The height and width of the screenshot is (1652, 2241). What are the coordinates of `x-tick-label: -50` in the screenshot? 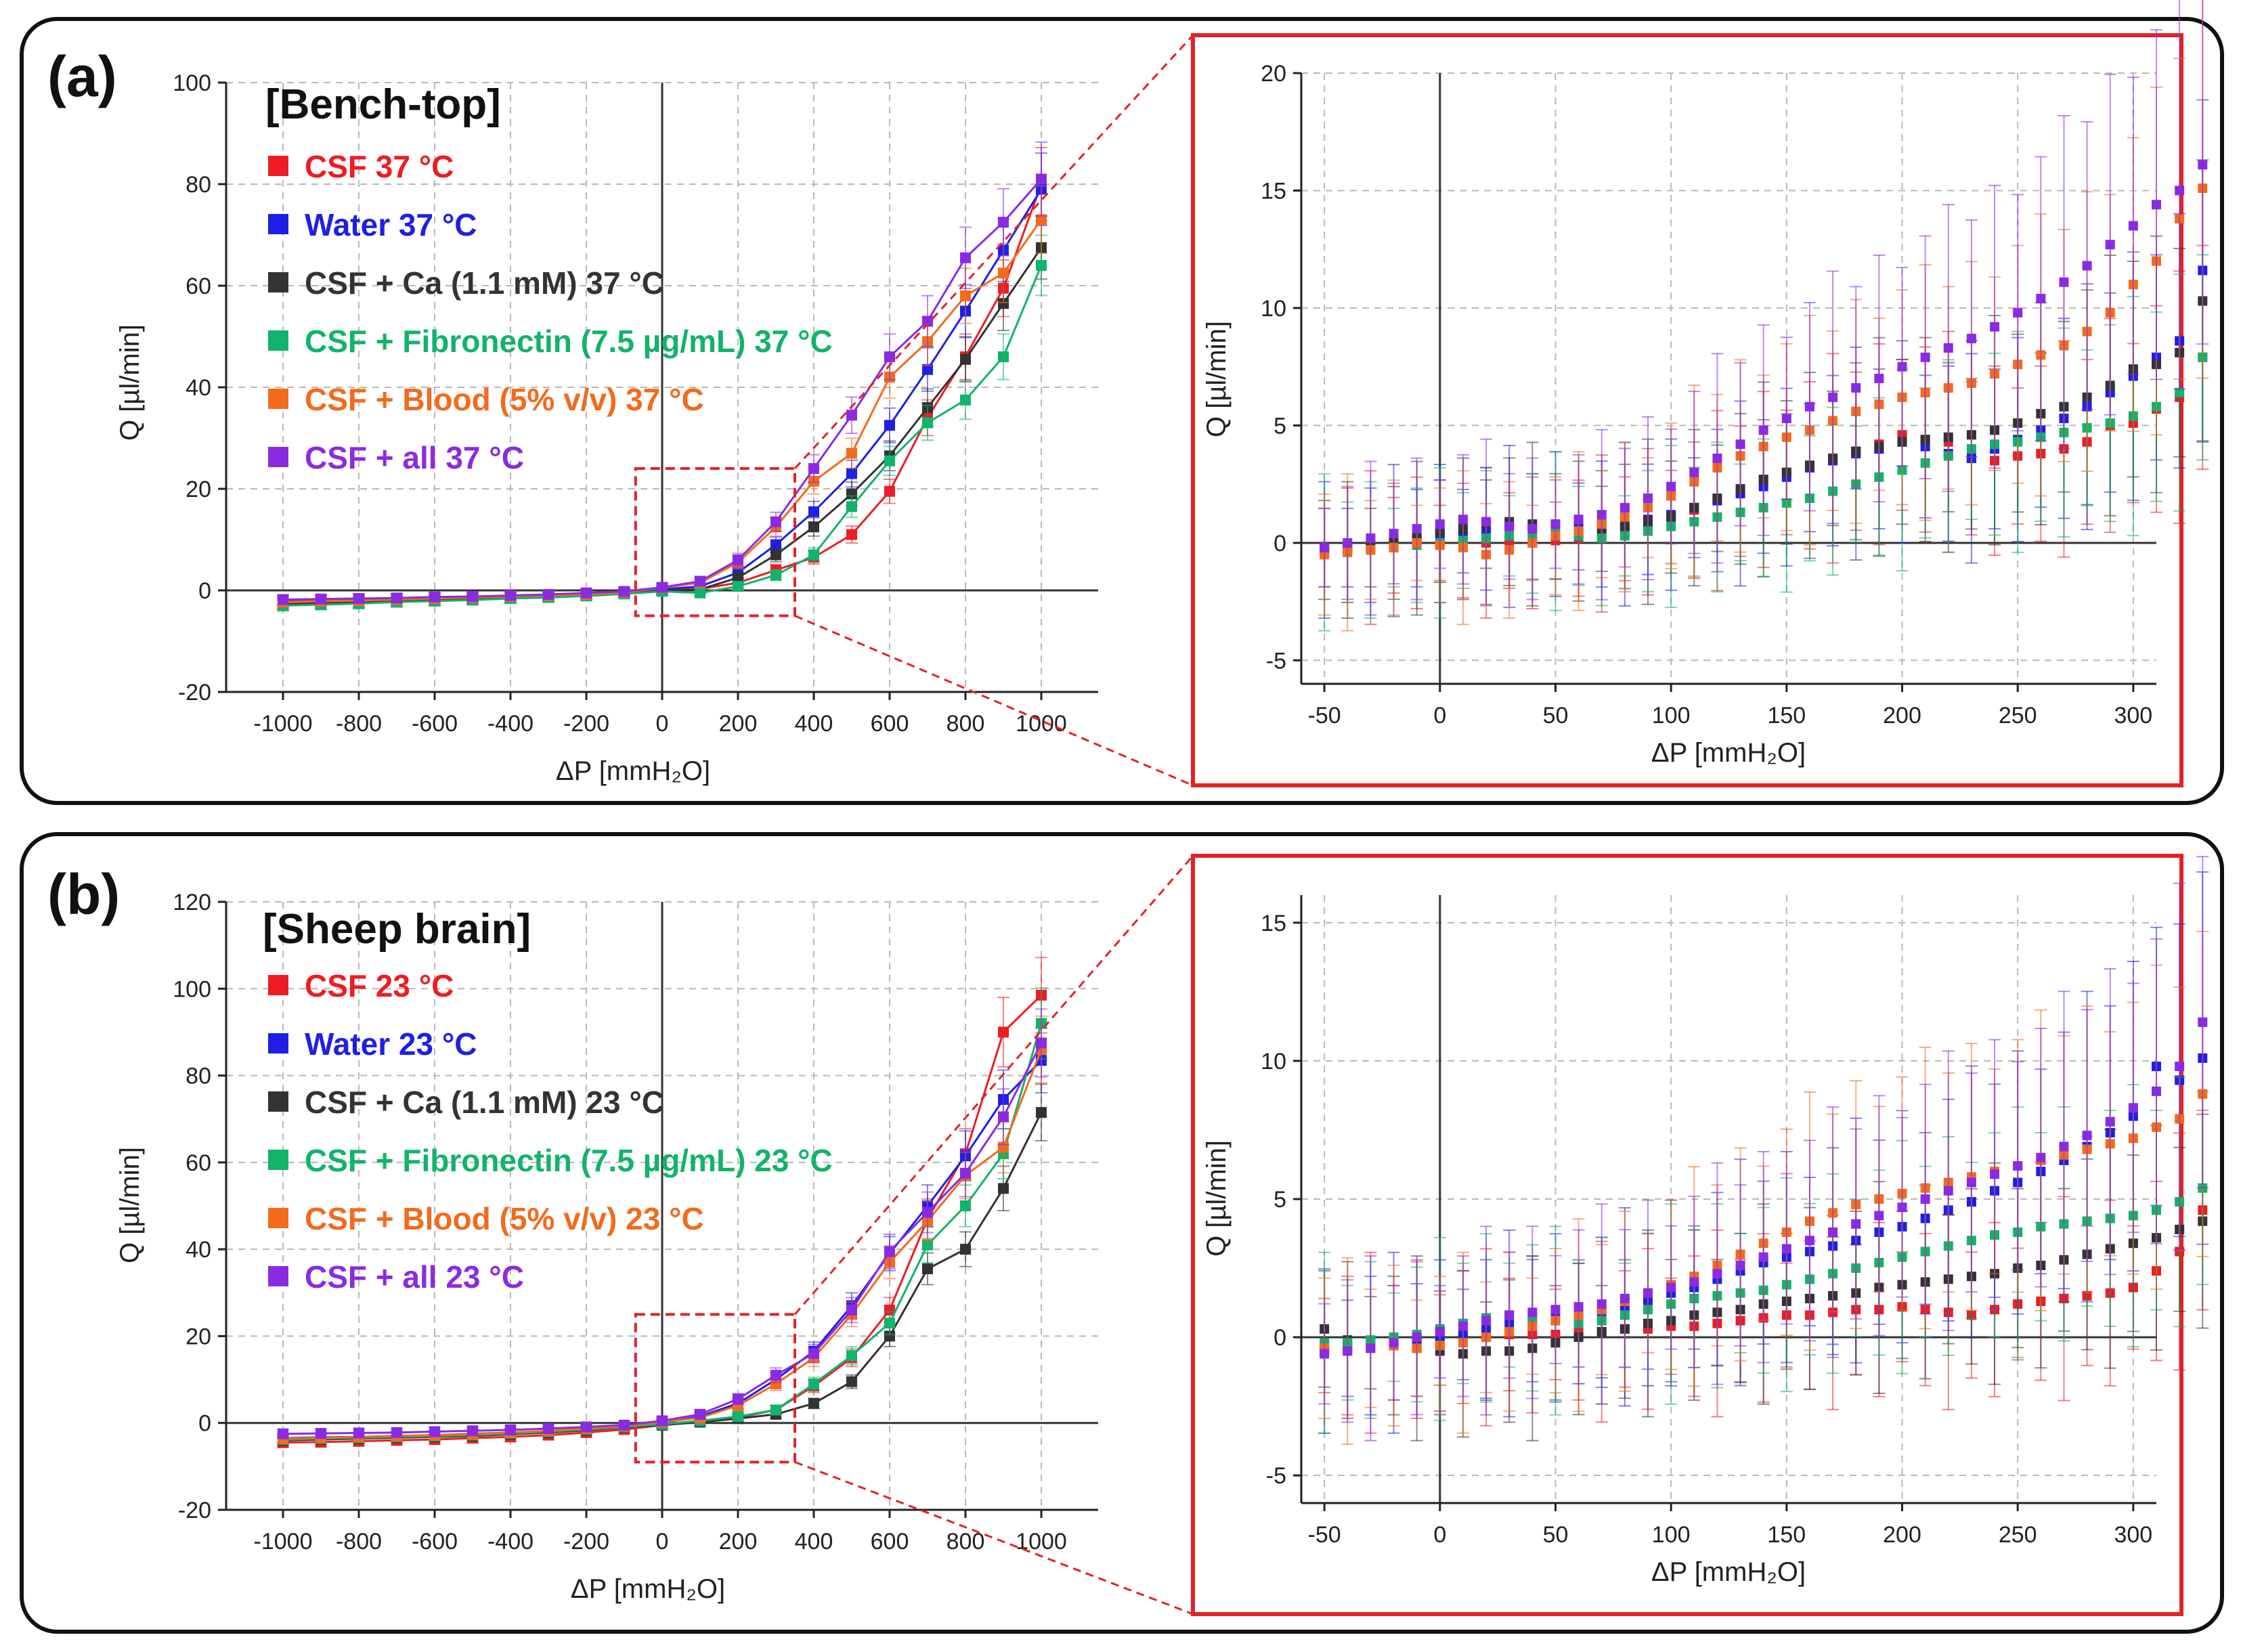 It's located at (1324, 1535).